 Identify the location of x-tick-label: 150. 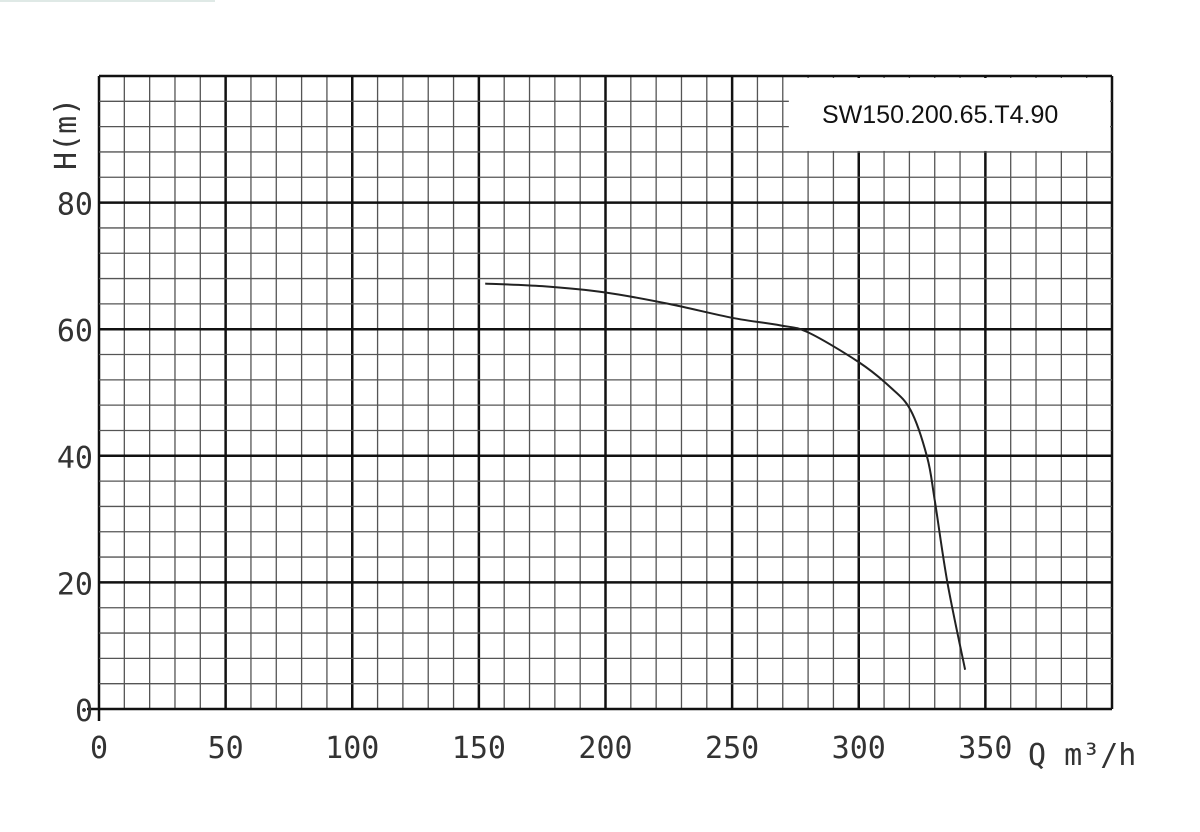
(479, 748).